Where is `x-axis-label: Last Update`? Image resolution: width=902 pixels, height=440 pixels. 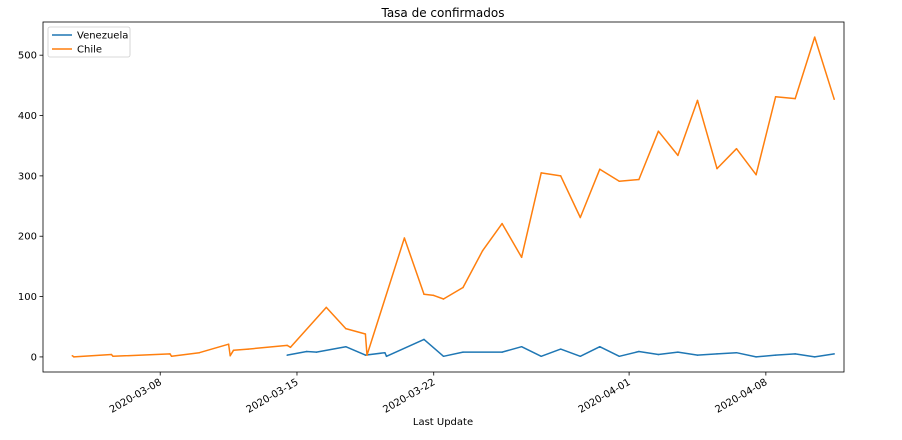
x-axis-label: Last Update is located at coordinates (443, 422).